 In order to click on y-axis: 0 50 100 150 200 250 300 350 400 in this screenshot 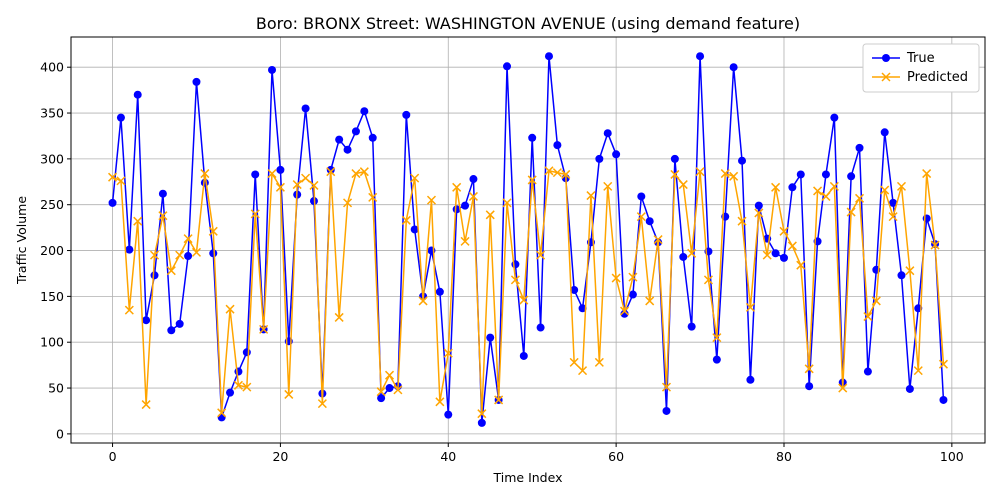, I will do `click(55, 250)`.